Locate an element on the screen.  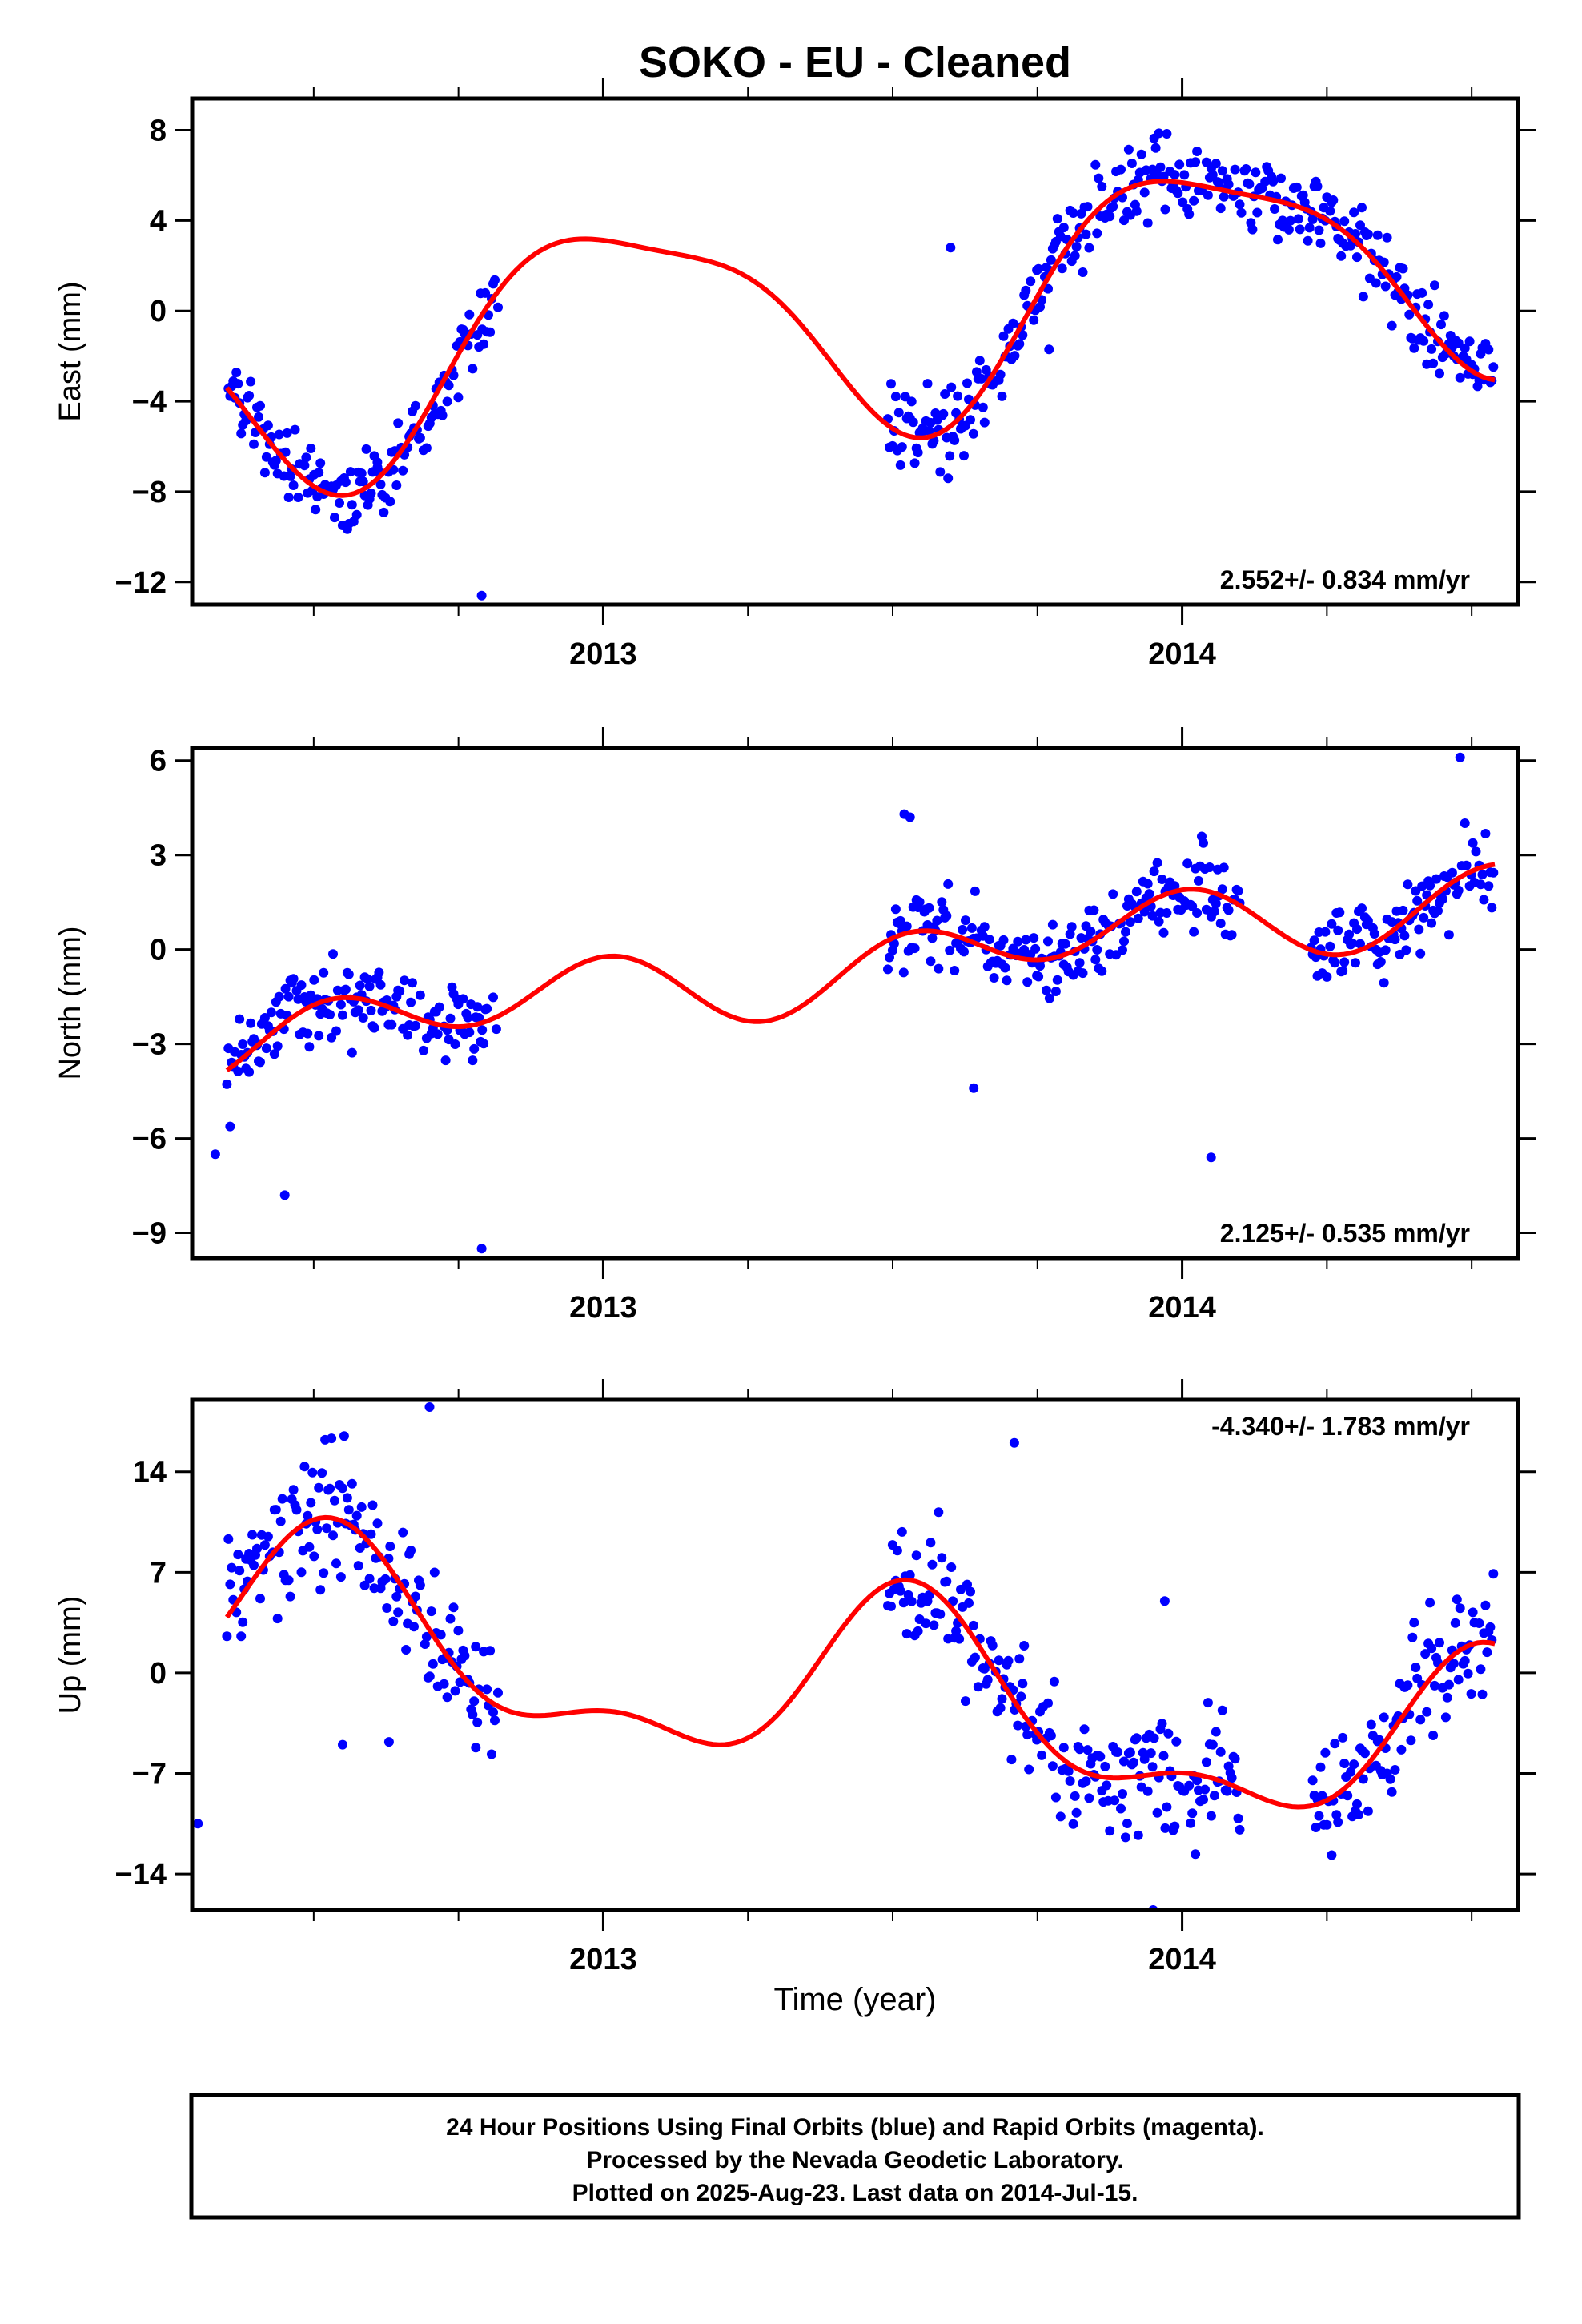
y-tick-label: 3 is located at coordinates (158, 856).